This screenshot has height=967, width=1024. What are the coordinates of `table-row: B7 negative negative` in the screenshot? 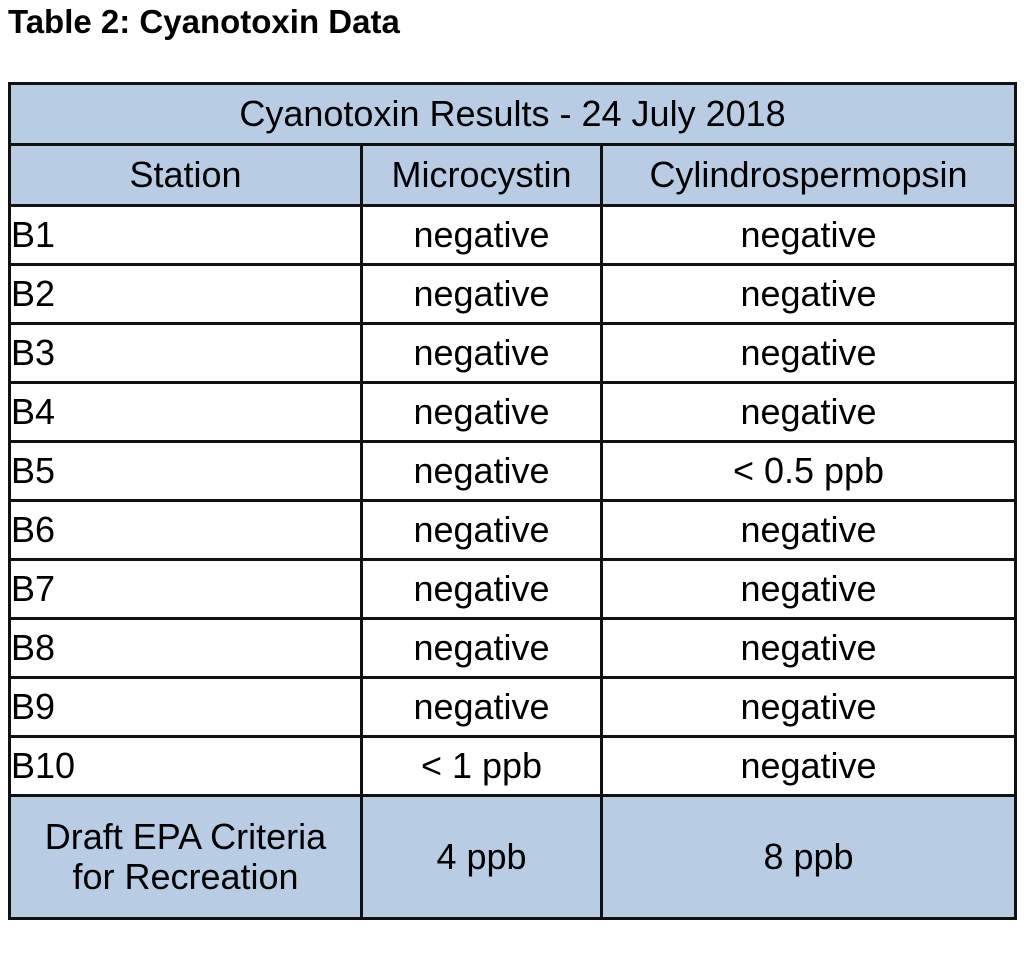 It's located at (513, 589).